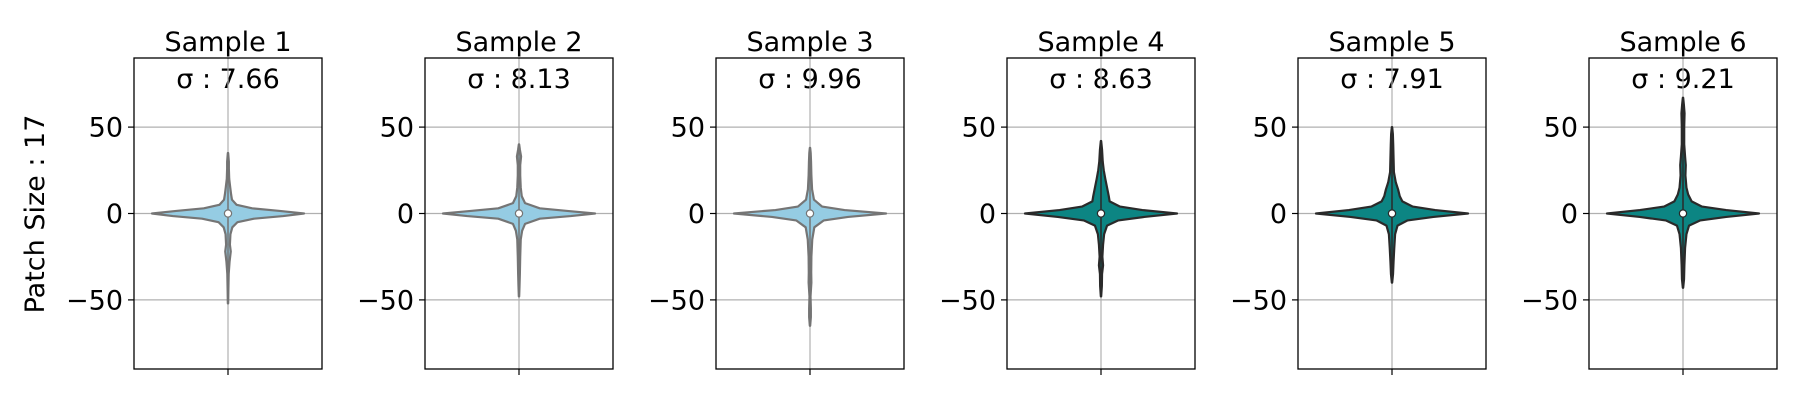 This screenshot has width=1800, height=400. I want to click on panel-title: Sample 2, so click(519, 42).